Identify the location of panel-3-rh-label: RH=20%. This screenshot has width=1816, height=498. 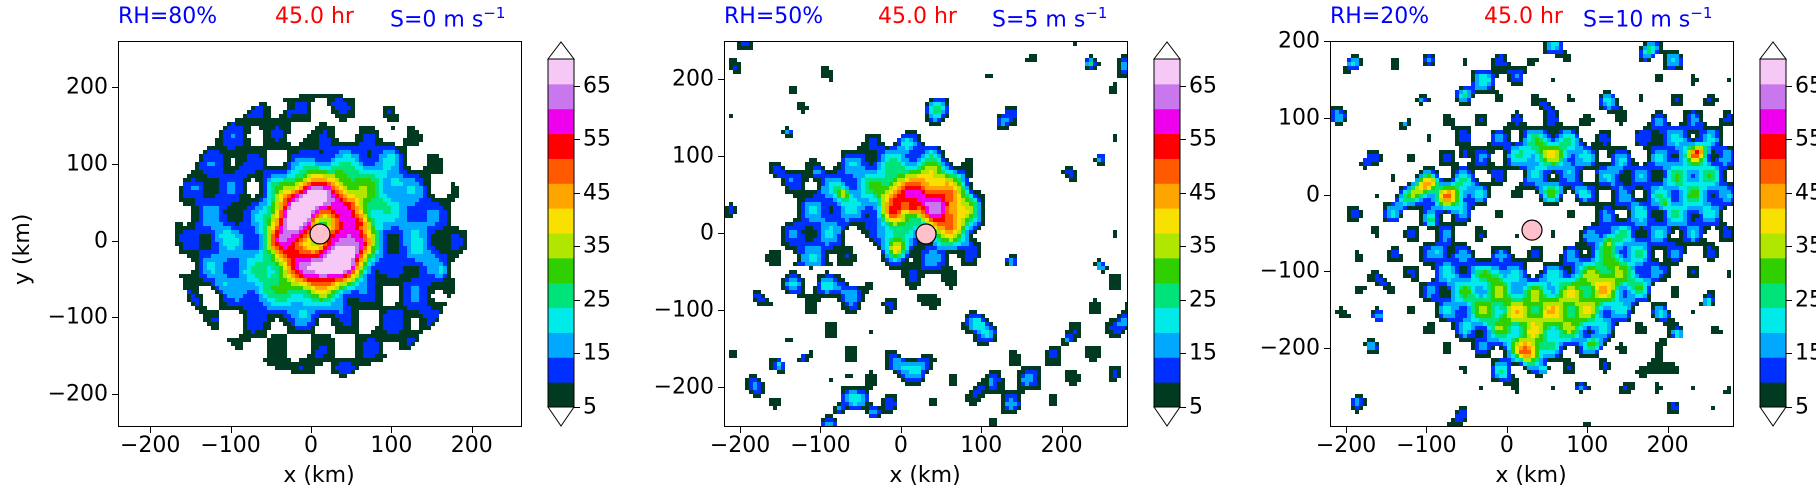
(1380, 16).